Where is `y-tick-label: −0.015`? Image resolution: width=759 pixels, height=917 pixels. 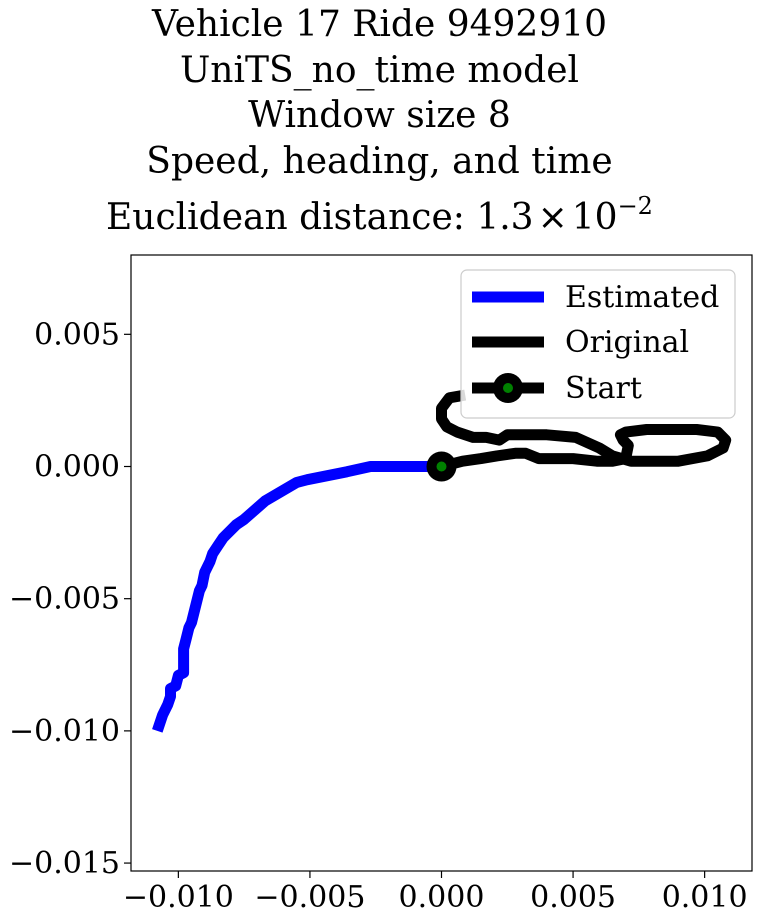
y-tick-label: −0.015 is located at coordinates (64, 863).